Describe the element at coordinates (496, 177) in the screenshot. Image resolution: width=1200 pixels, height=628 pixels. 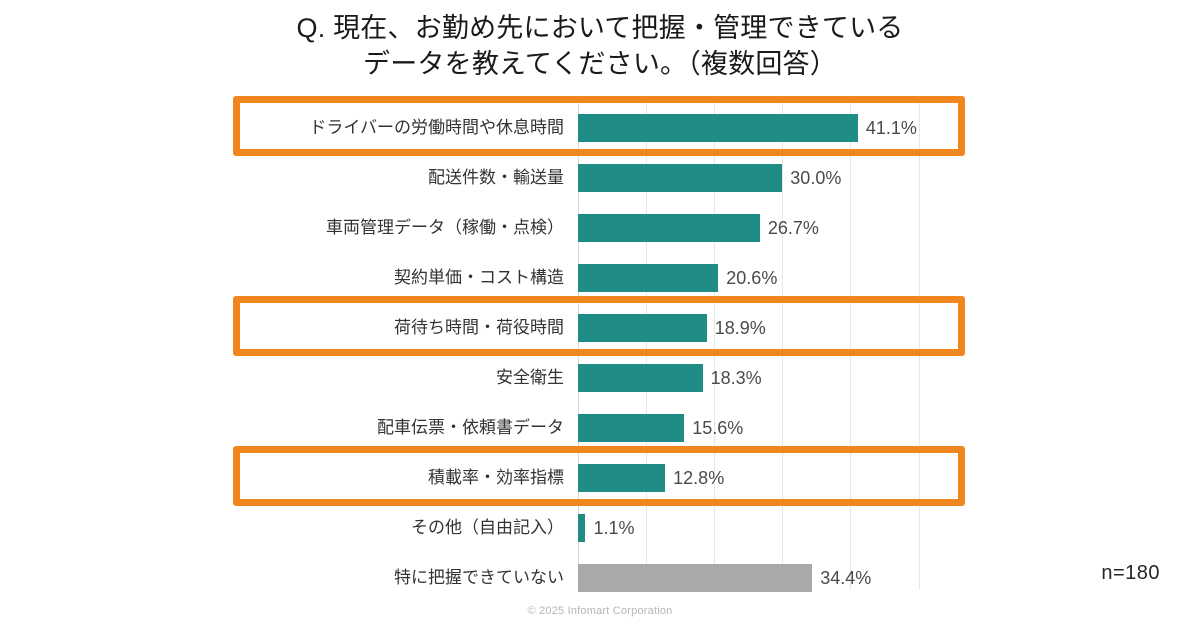
I see `category-label: 配送件数・輸送量` at that location.